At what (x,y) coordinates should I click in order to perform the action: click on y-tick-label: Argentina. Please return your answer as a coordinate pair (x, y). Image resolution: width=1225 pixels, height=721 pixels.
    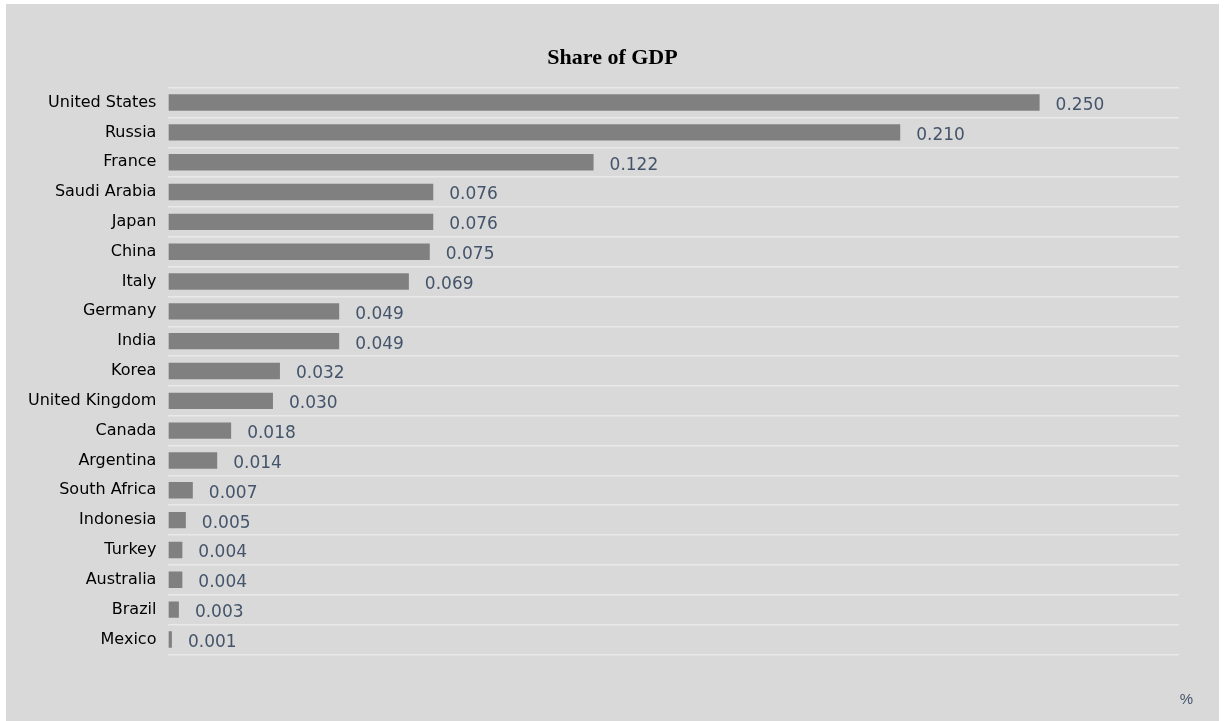
    Looking at the image, I should click on (117, 459).